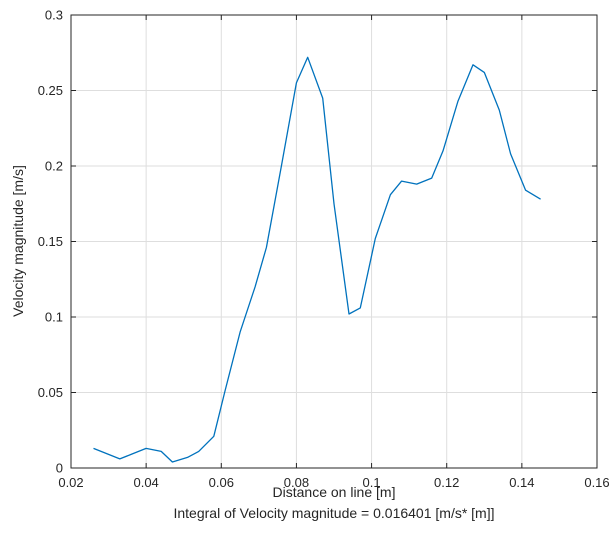 This screenshot has width=615, height=542. Describe the element at coordinates (372, 482) in the screenshot. I see `x-tick-label: 0.1` at that location.